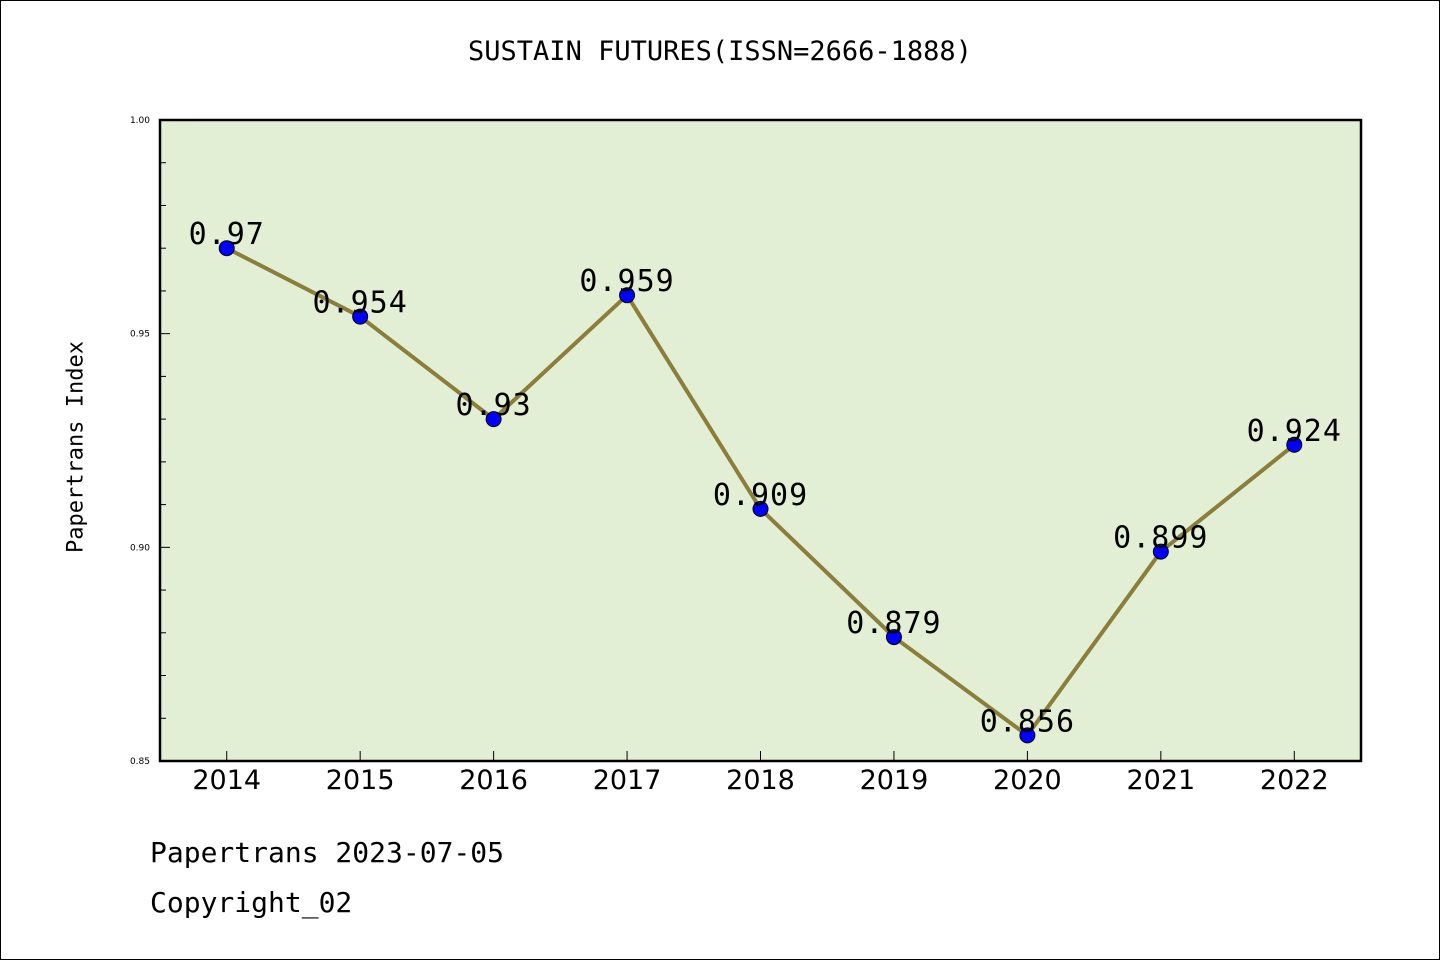 Image resolution: width=1440 pixels, height=960 pixels. I want to click on data-label: 0.909, so click(760, 495).